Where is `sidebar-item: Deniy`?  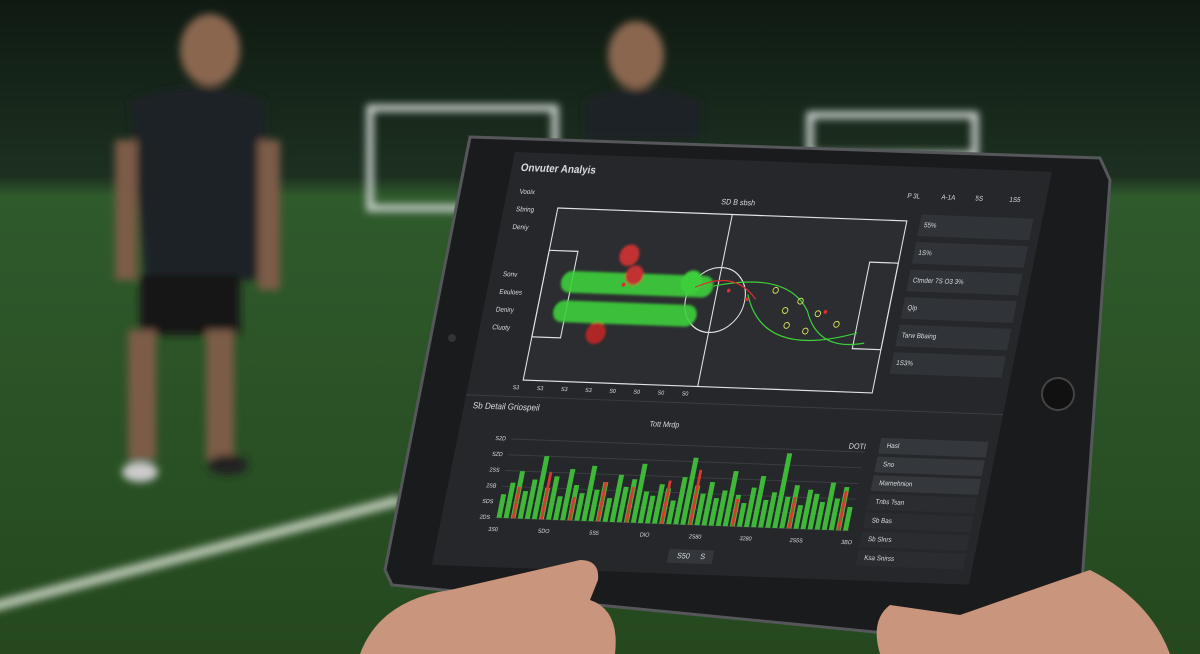
sidebar-item: Deniy is located at coordinates (521, 228).